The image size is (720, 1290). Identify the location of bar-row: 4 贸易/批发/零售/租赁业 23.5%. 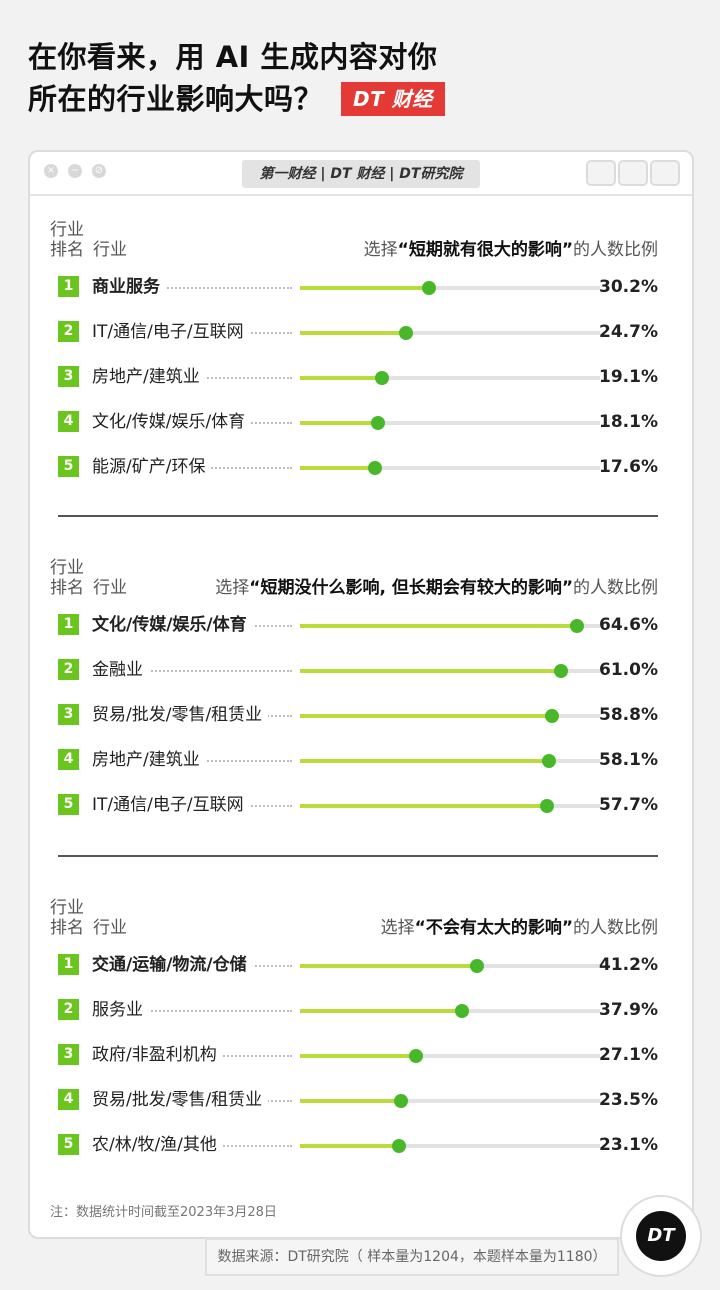
(355, 1100).